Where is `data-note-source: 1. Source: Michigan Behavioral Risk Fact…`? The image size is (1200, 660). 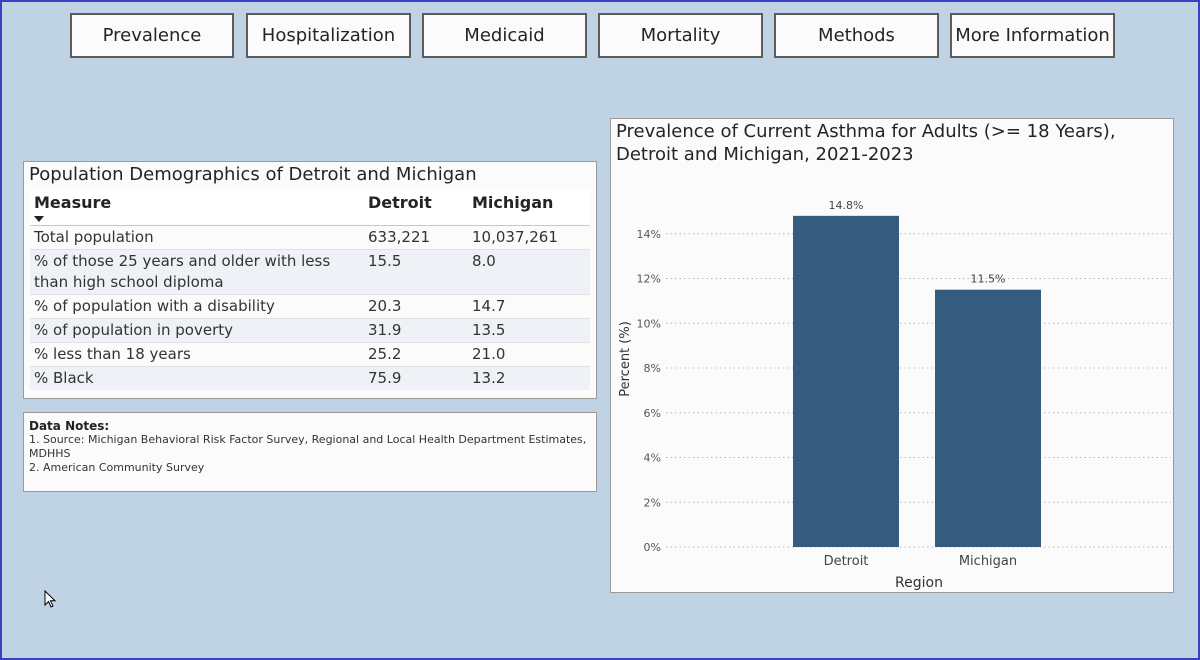
data-note-source: 1. Source: Michigan Behavioral Risk Fact… is located at coordinates (308, 446).